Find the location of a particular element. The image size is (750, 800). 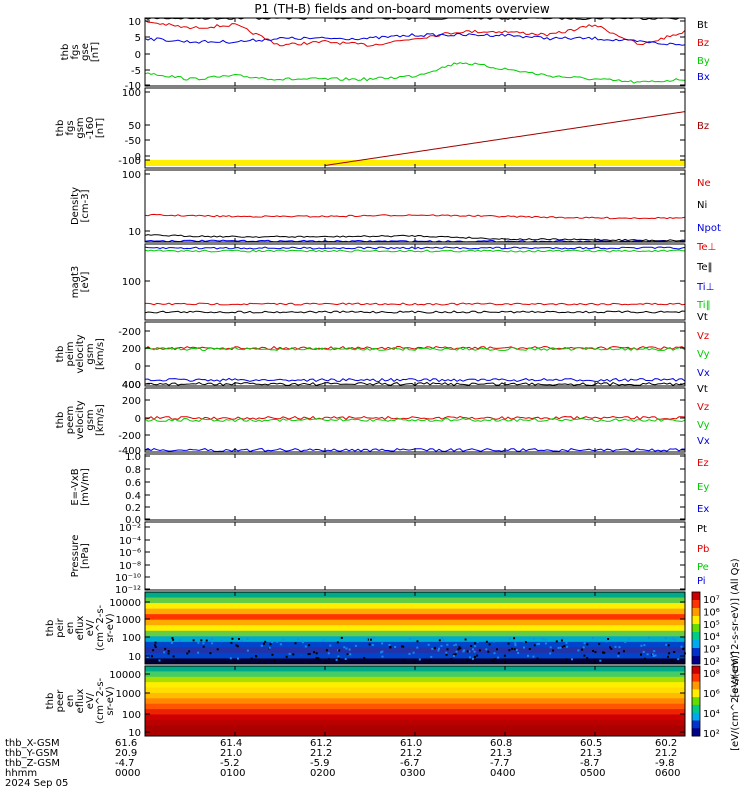

ytick-label-peir: 1000 is located at coordinates (128, 620).